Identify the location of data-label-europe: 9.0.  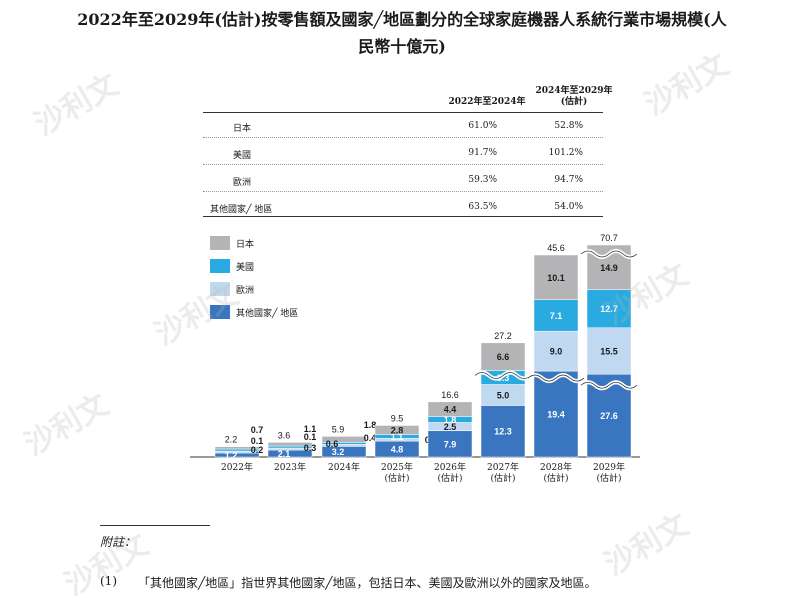
(556, 352).